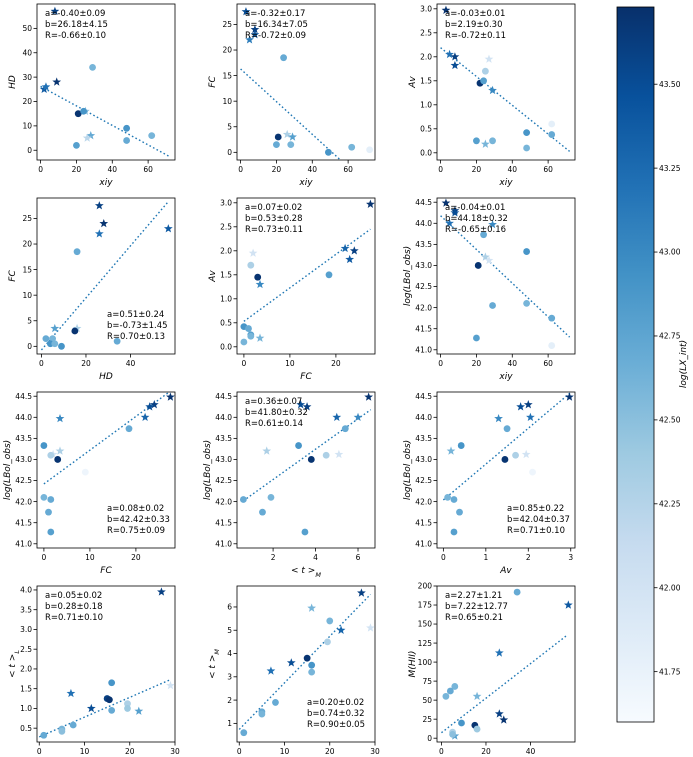 This screenshot has height=757, width=693. What do you see at coordinates (274, 230) in the screenshot?
I see `annotation-line: R=0.73±0.11` at bounding box center [274, 230].